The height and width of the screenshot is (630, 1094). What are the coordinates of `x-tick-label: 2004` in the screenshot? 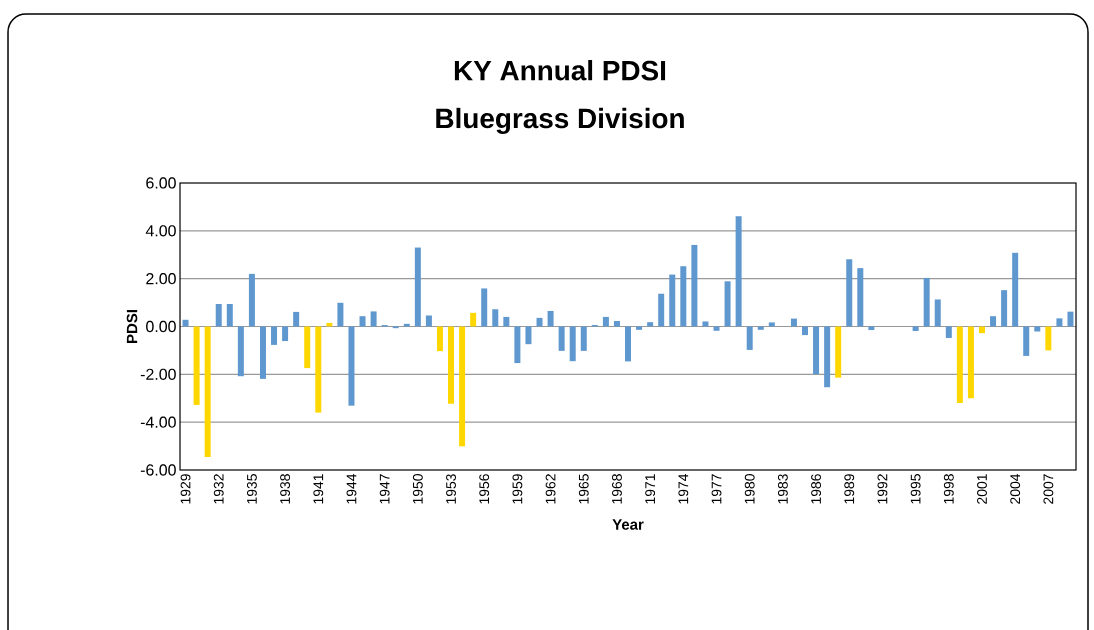 It's located at (1015, 488).